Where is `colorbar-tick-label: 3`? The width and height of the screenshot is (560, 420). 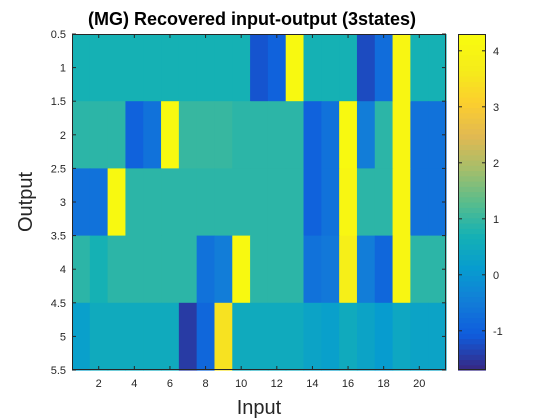
colorbar-tick-label: 3 is located at coordinates (496, 108).